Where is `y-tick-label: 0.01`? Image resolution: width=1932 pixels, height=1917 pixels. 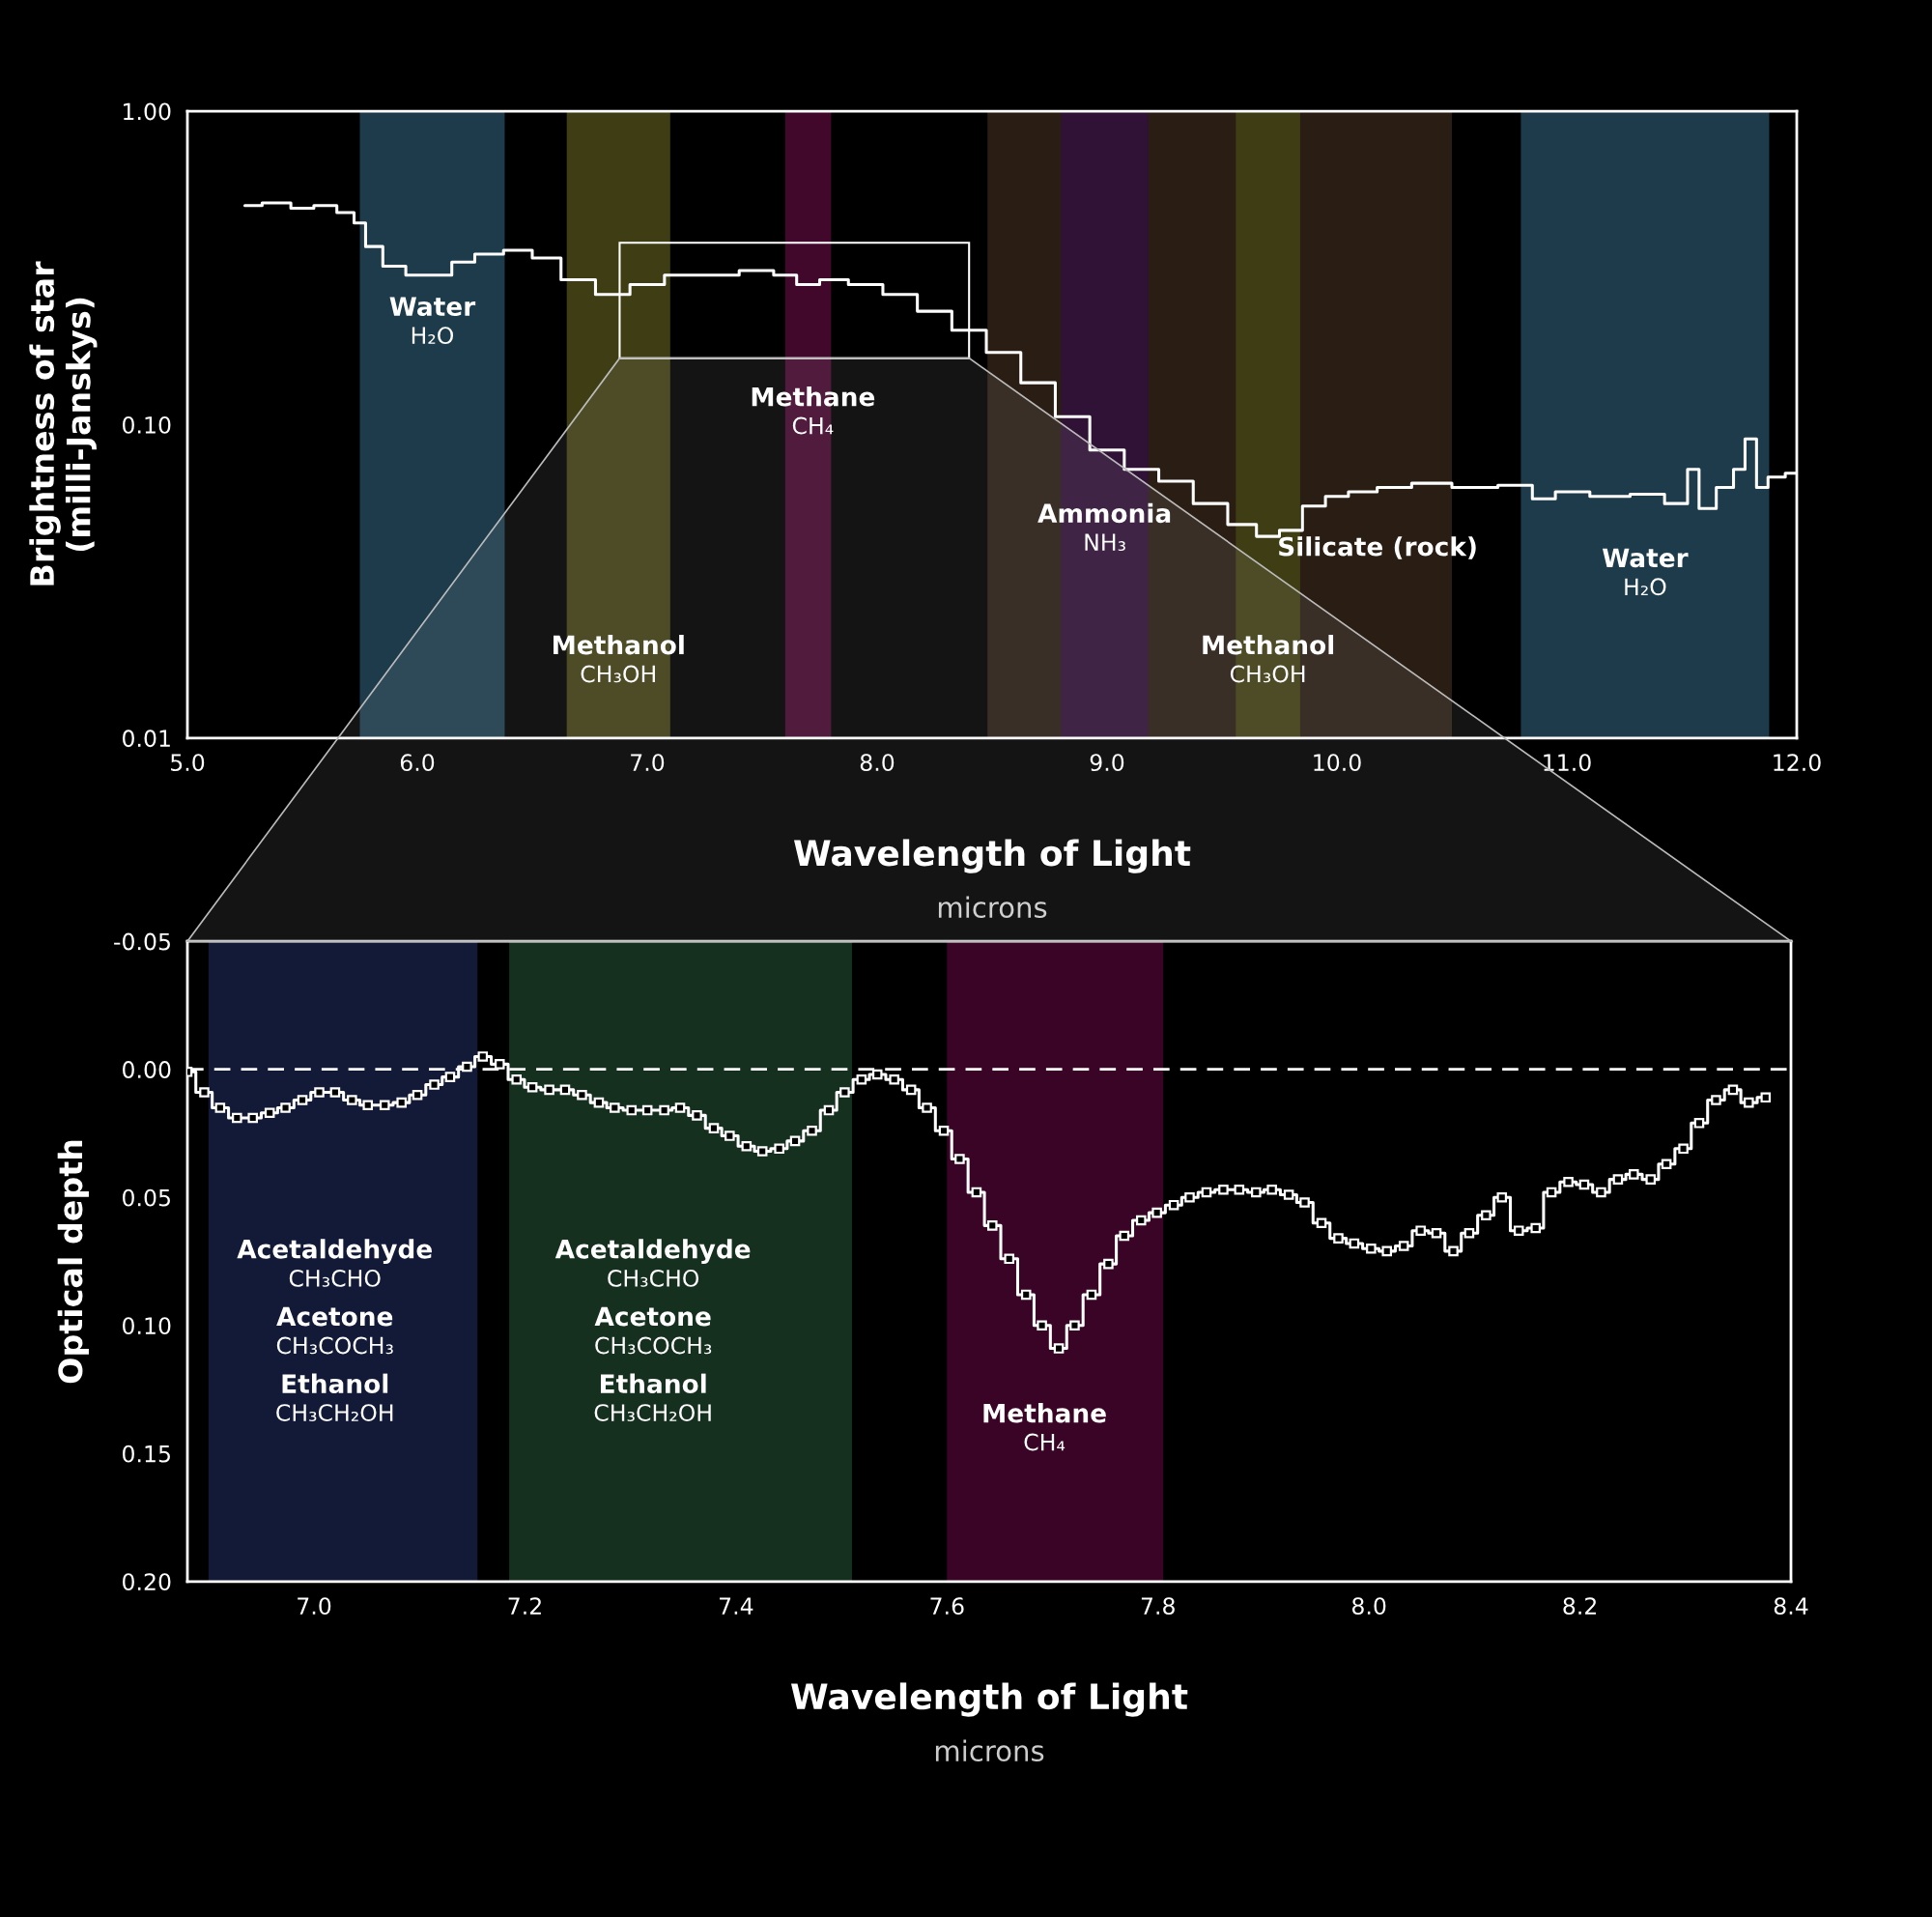
y-tick-label: 0.01 is located at coordinates (146, 739).